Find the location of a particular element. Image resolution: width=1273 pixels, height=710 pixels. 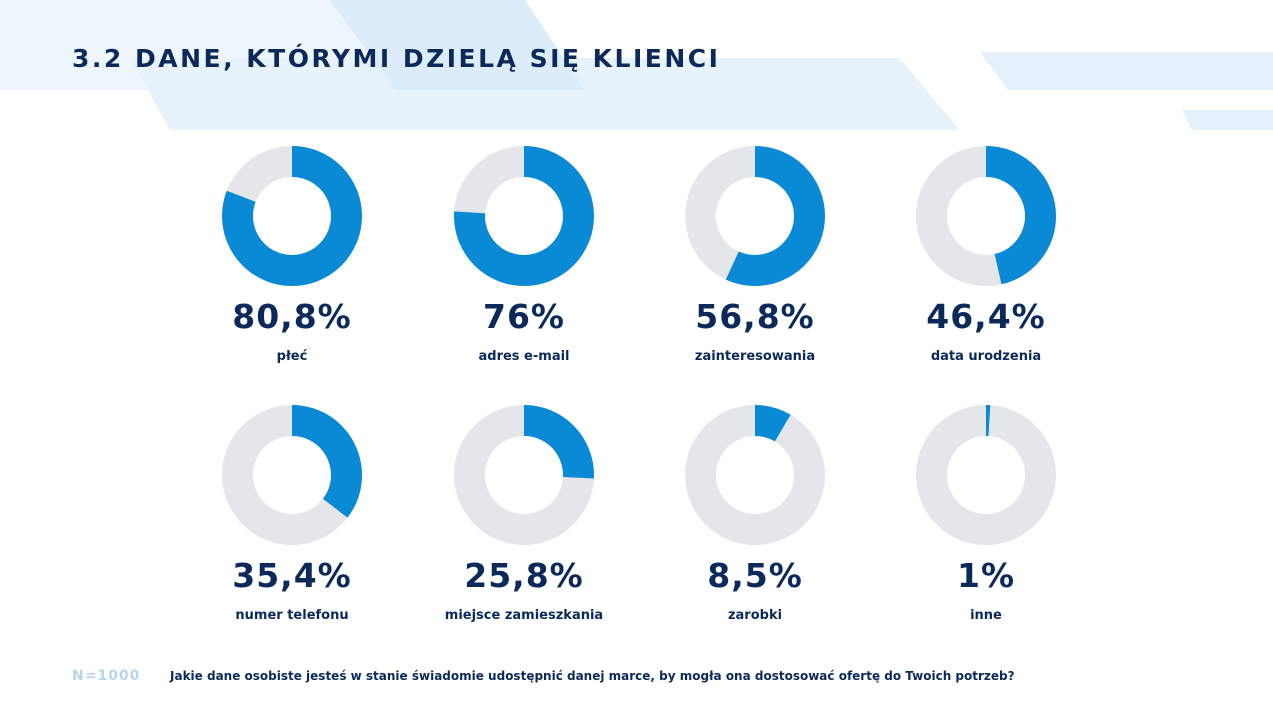

donut-value: 35,4% is located at coordinates (292, 575).